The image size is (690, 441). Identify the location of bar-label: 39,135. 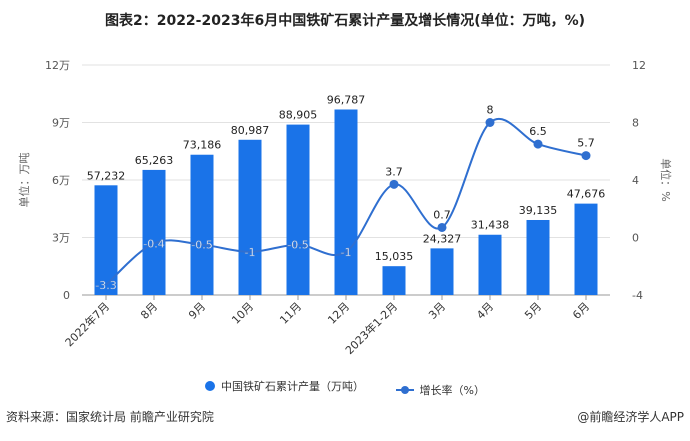
(538, 210).